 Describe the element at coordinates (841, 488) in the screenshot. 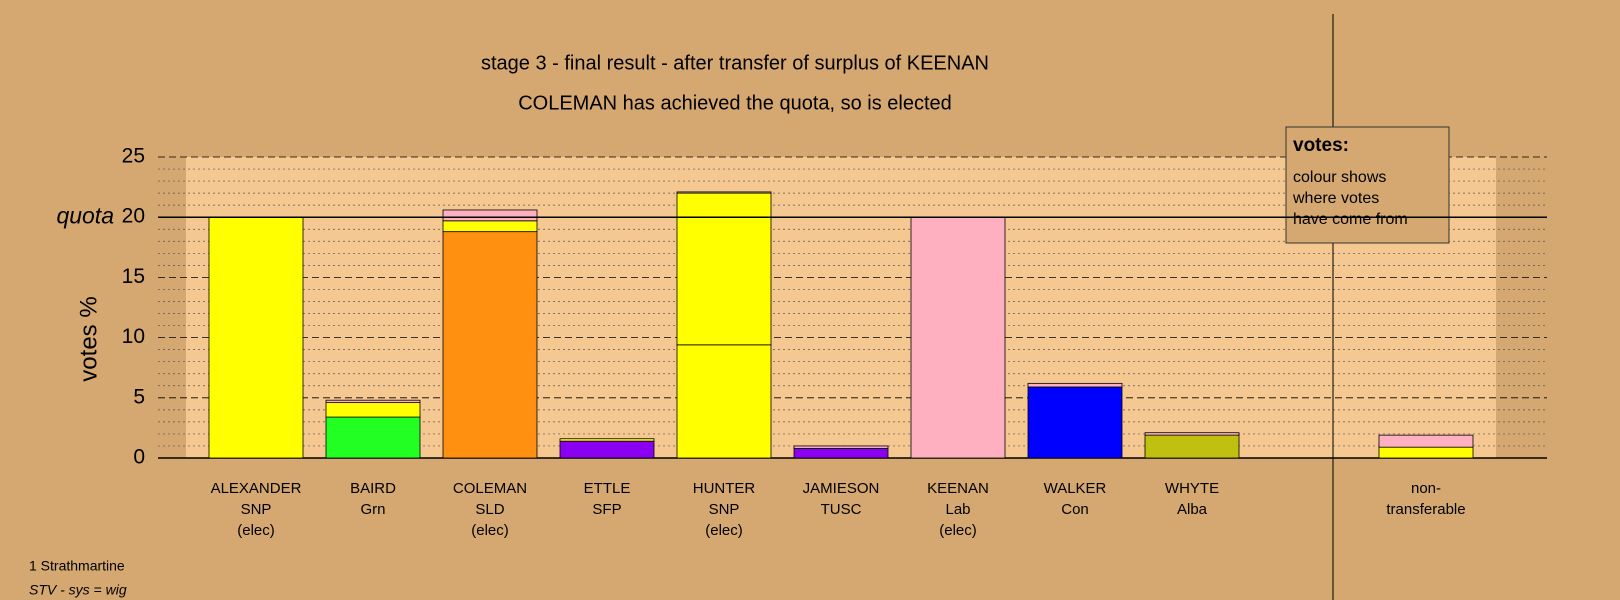

I see `x-tick-label: JAMIESON` at that location.